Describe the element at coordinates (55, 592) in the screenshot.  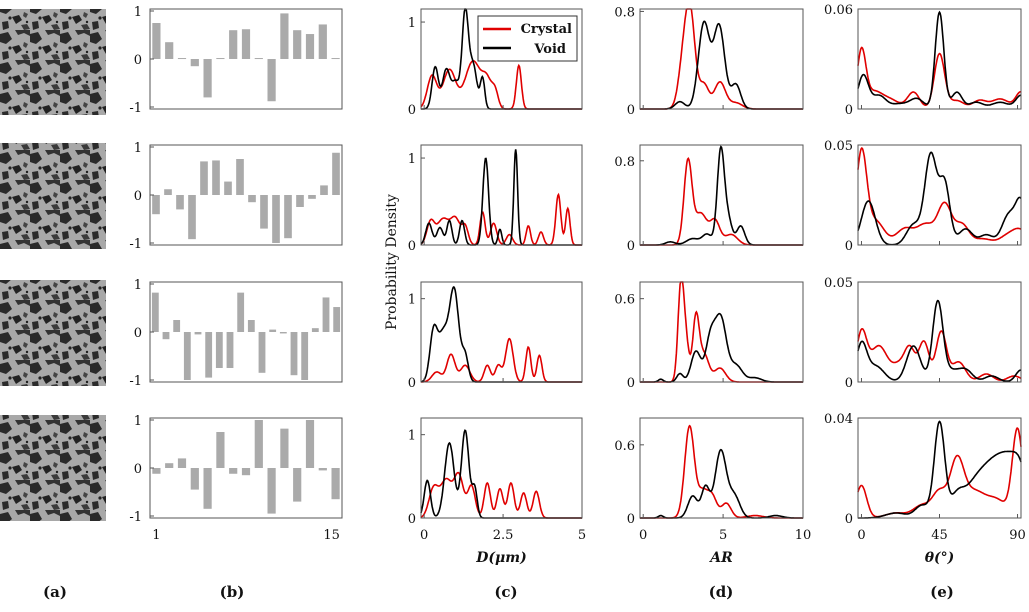
I see `panel-label: (a)` at that location.